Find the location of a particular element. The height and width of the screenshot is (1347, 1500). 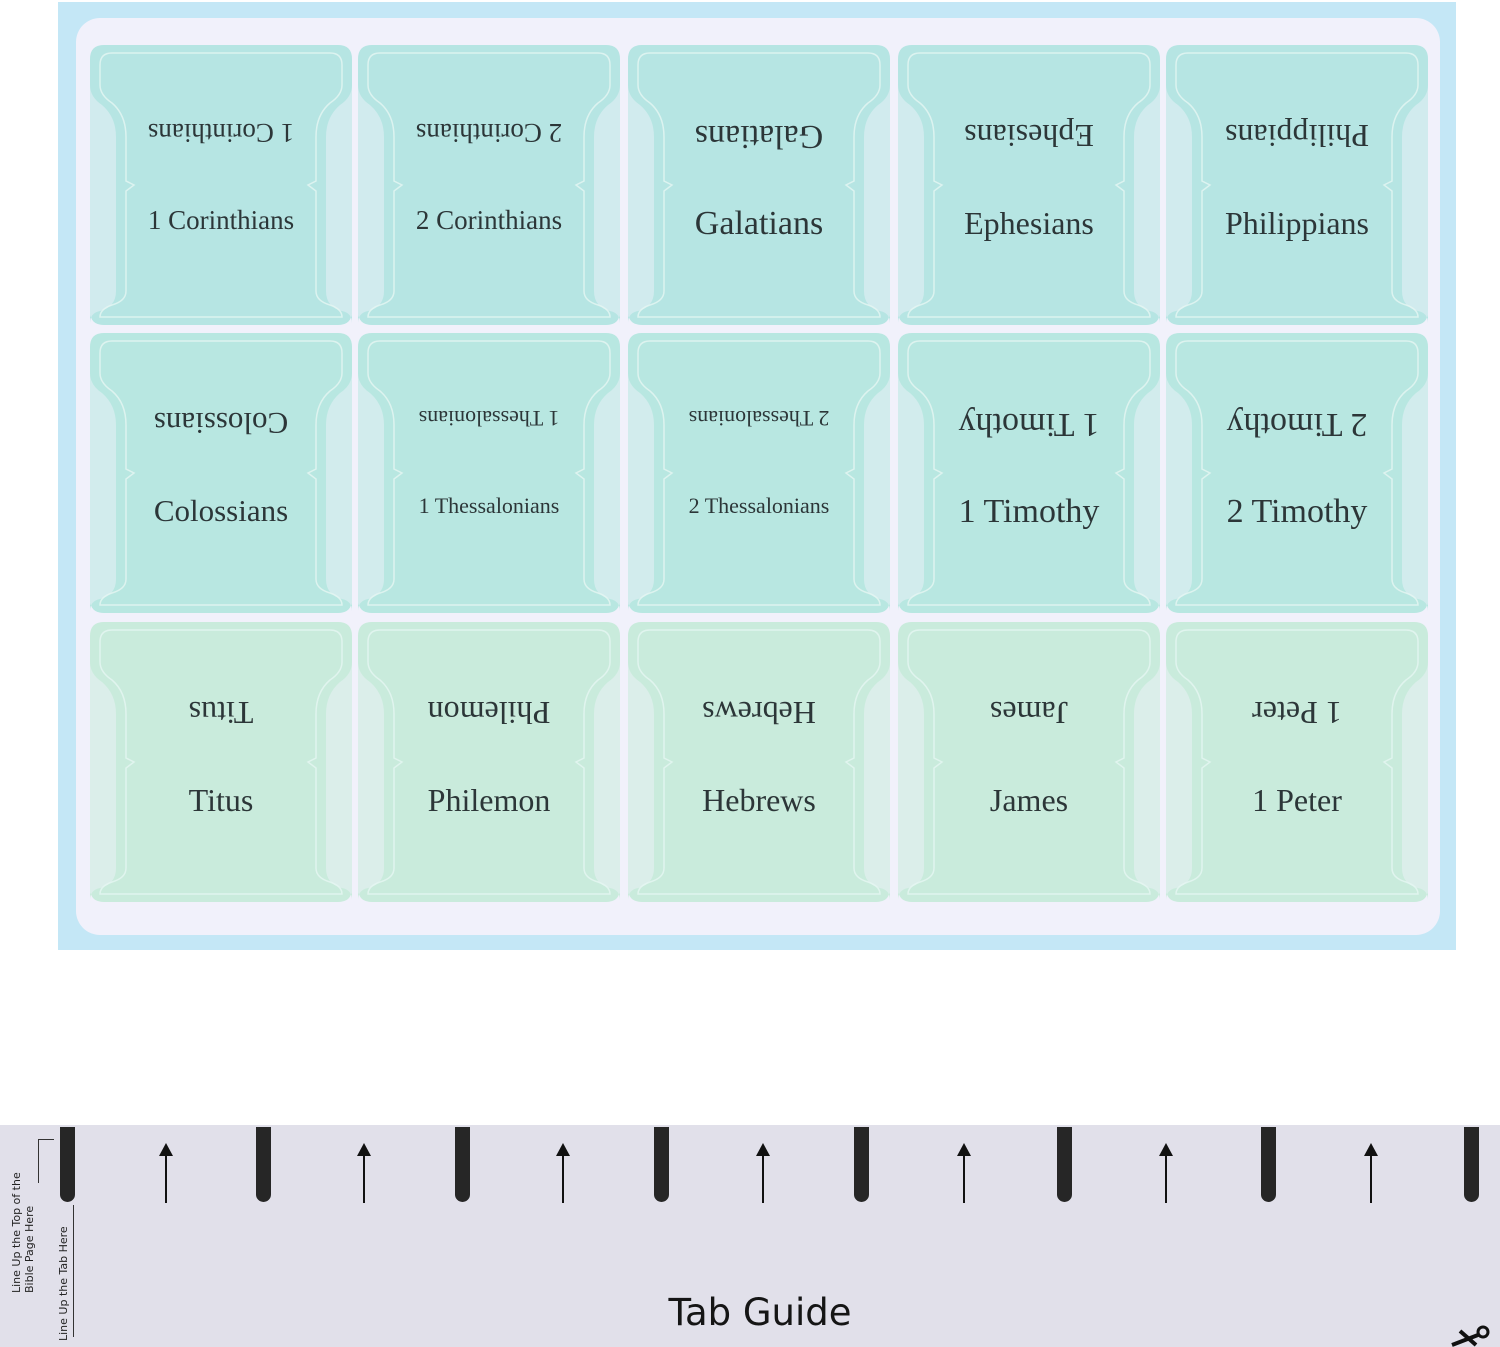

tab-label-inverted: 1 Corinthians is located at coordinates (221, 133).